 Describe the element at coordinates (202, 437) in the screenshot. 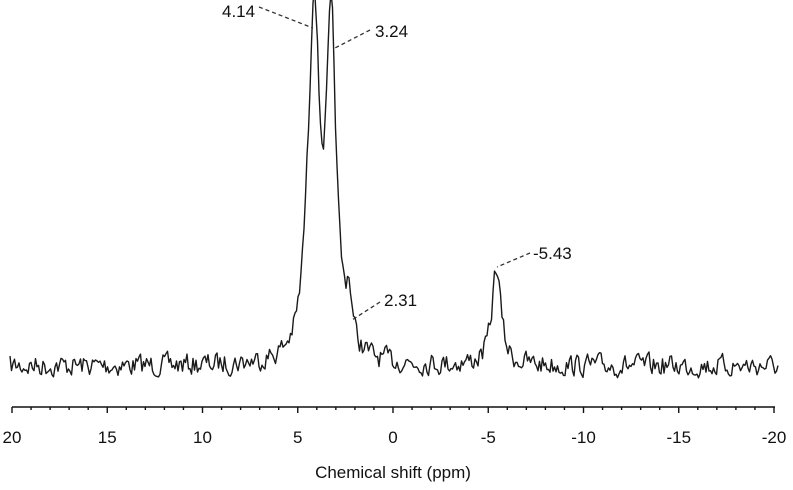

I see `x-tick-label: 10` at that location.